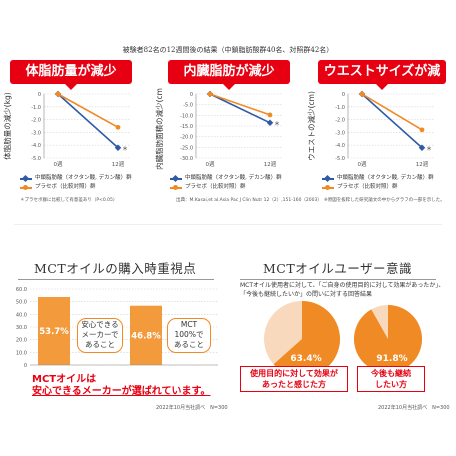 The image size is (456, 456). Describe the element at coordinates (226, 183) in the screenshot. I see `legend-2: 中鎖脂肪酸（オクタン酸, デカン酸）群 プラセボ（比較対照）群` at that location.